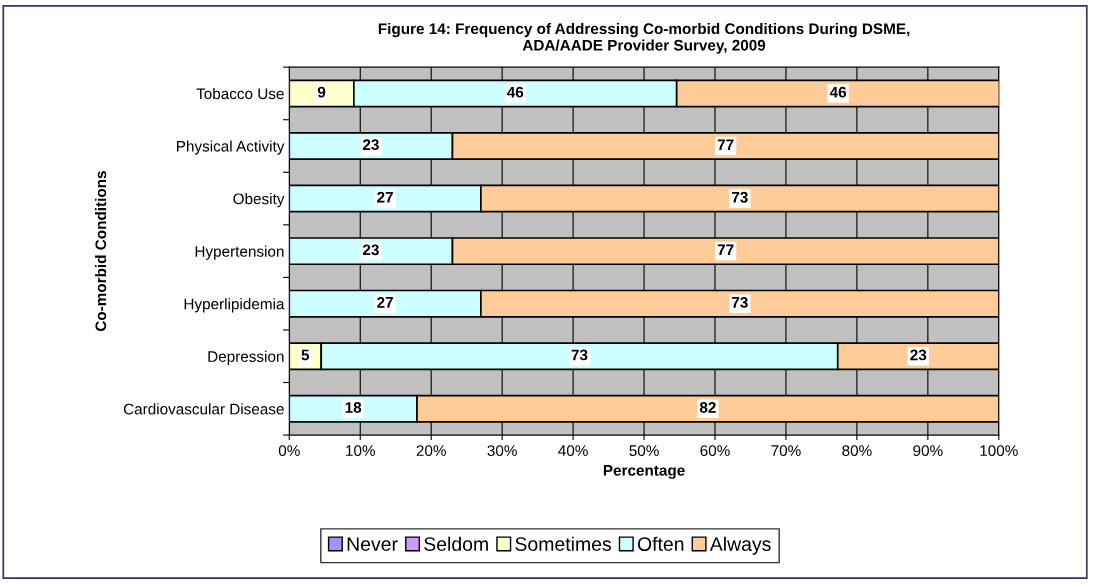 The image size is (1100, 584). Describe the element at coordinates (563, 543) in the screenshot. I see `legend-label: Sometimes` at that location.